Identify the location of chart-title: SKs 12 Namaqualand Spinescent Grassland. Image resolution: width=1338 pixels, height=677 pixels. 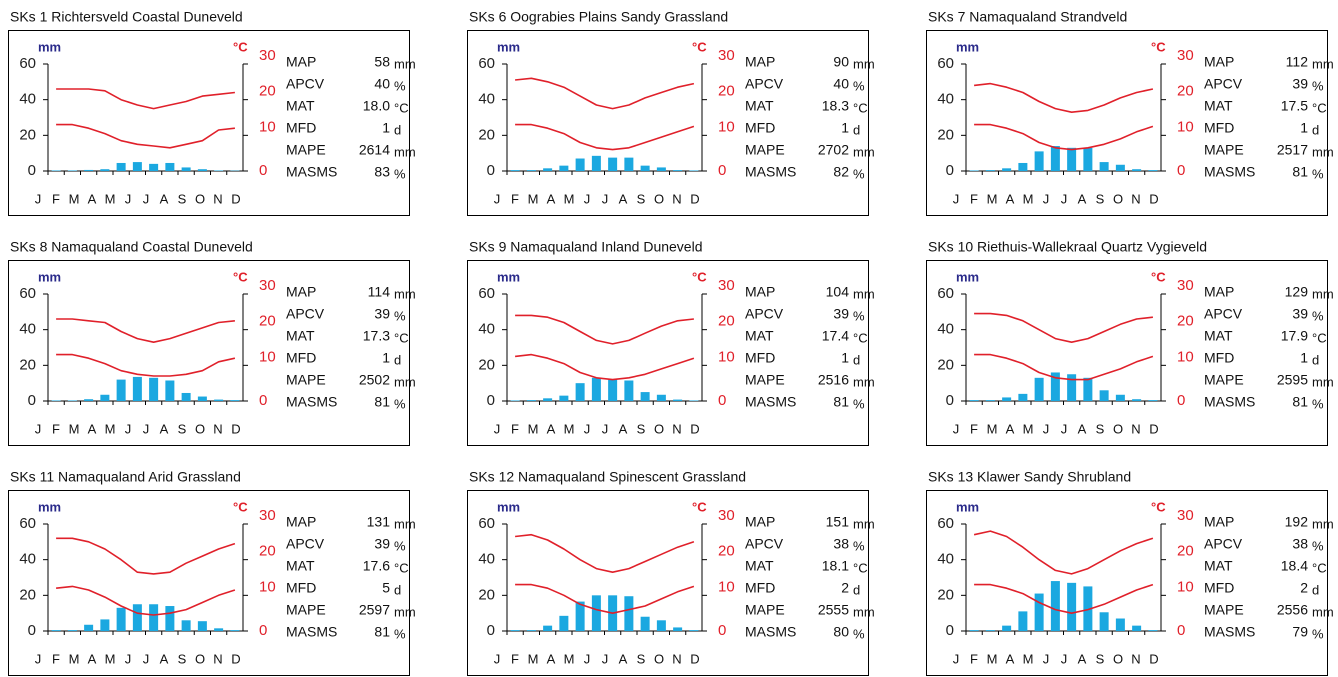
(607, 477).